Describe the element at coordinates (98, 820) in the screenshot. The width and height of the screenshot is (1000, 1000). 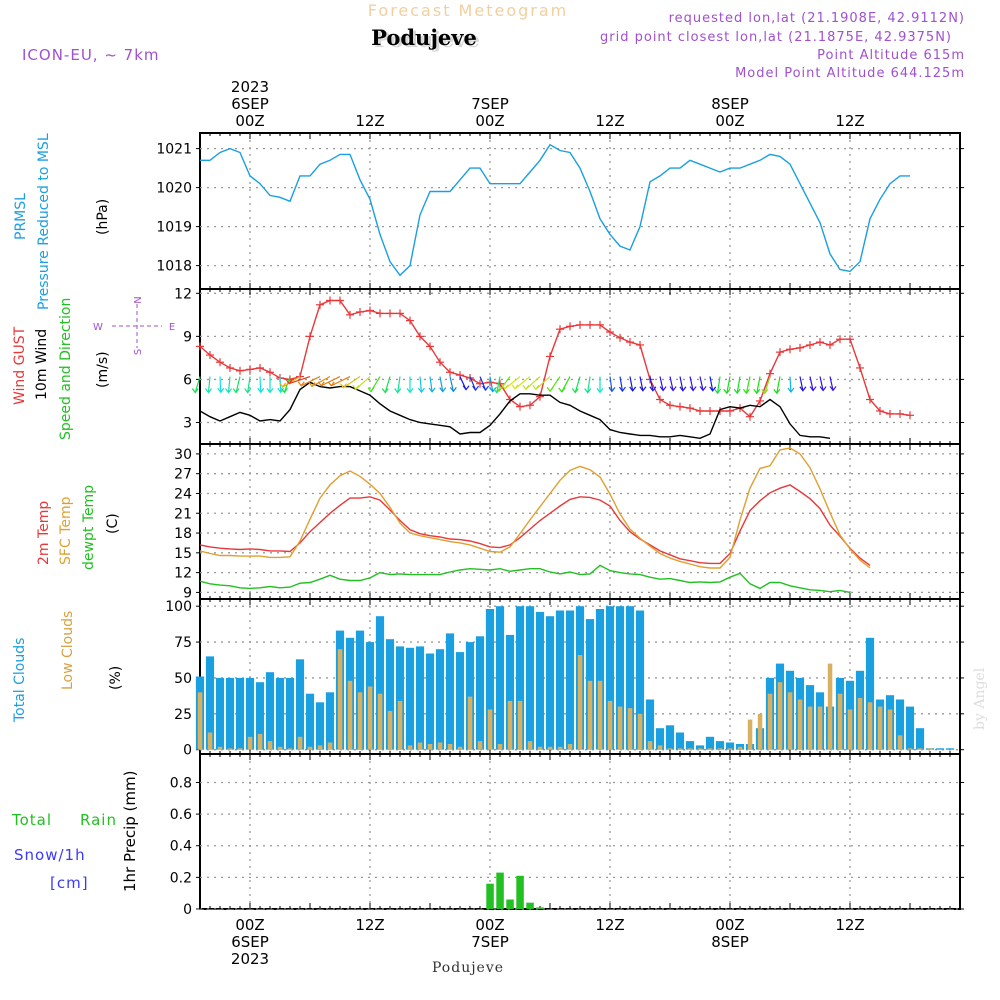
I see `rain-label: Rain` at that location.